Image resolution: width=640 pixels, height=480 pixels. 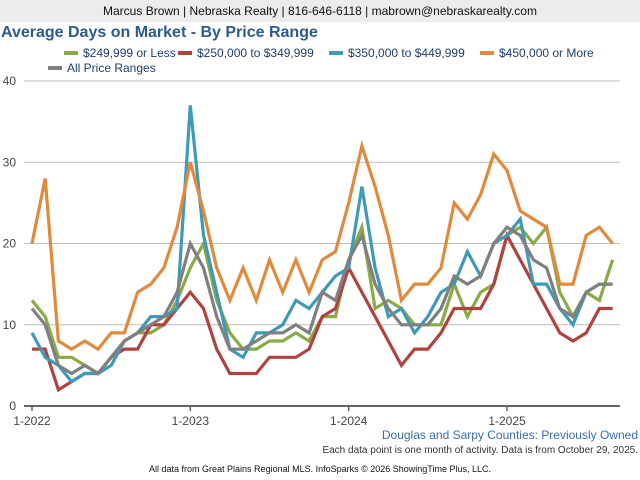 I want to click on legend-item-under-250k: $249,999 or Less, so click(x=120, y=53).